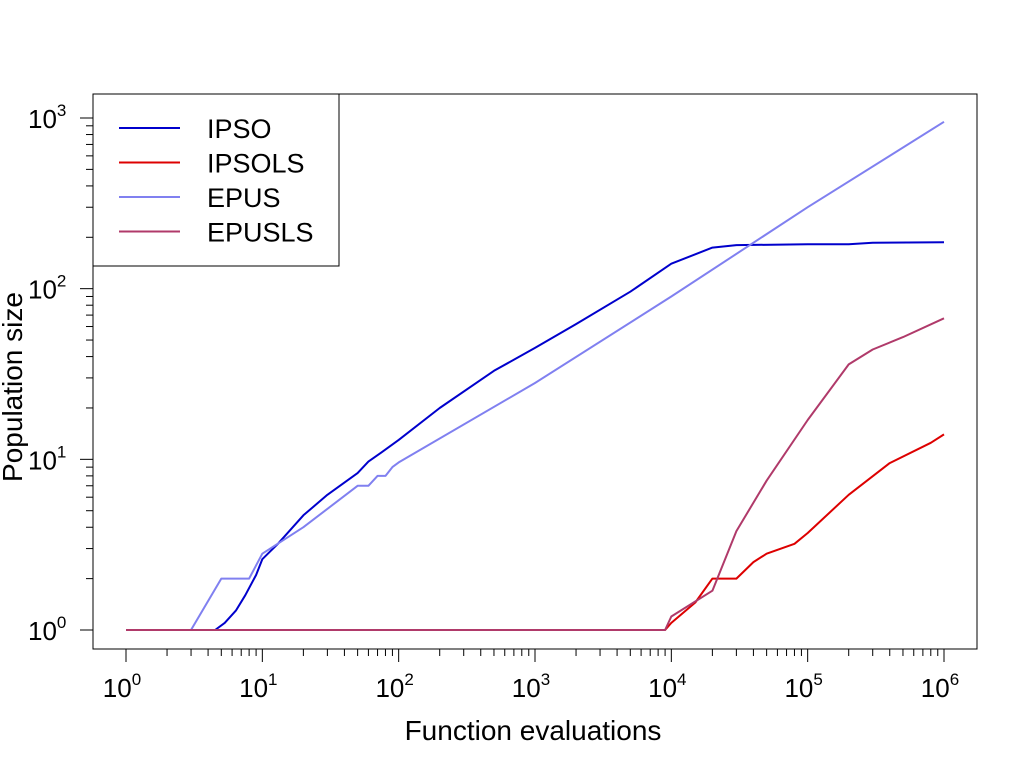 The height and width of the screenshot is (768, 1024). I want to click on x-tick-exponent: 6, so click(954, 679).